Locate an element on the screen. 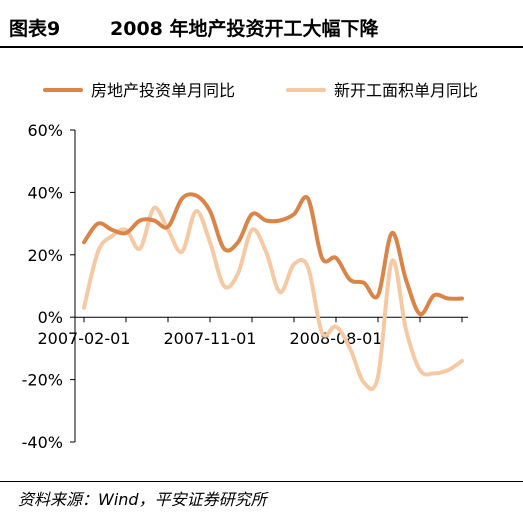 The image size is (523, 520). legend-label-1: 房地产投资单月同比 is located at coordinates (163, 90).